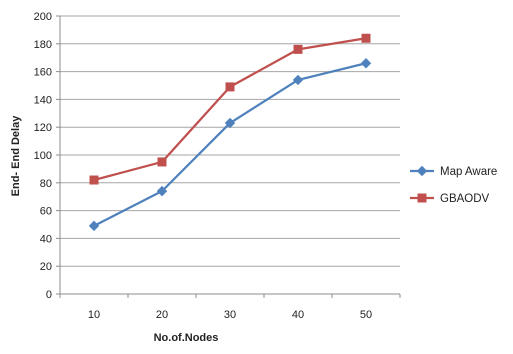 Image resolution: width=513 pixels, height=354 pixels. I want to click on y-tick-label: 0, so click(49, 295).